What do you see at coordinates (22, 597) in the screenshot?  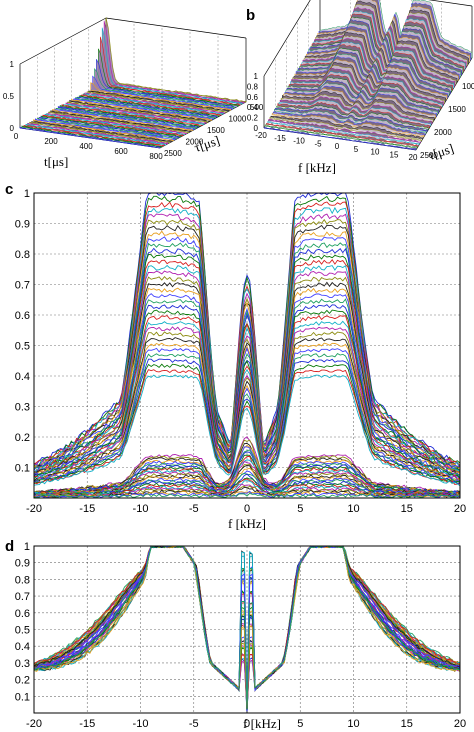 I see `panel-d-ytick-label: 0.7` at bounding box center [22, 597].